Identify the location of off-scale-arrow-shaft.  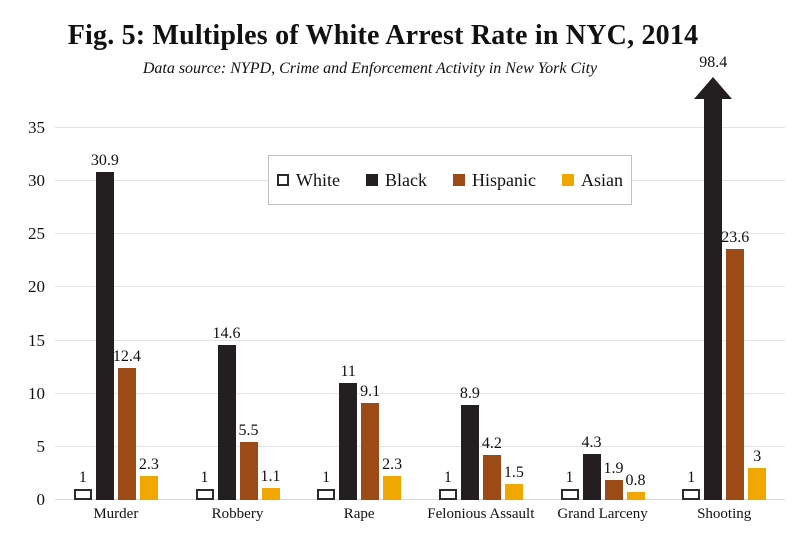
(713, 299).